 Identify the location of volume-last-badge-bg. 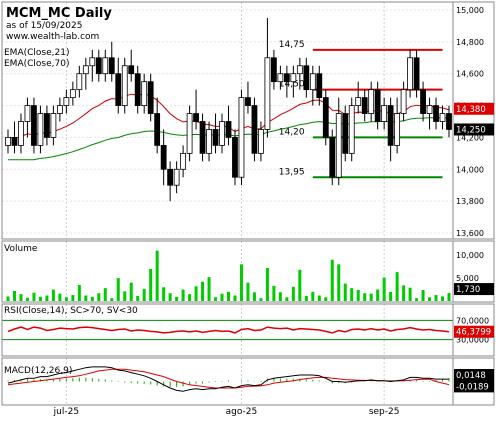
(474, 289).